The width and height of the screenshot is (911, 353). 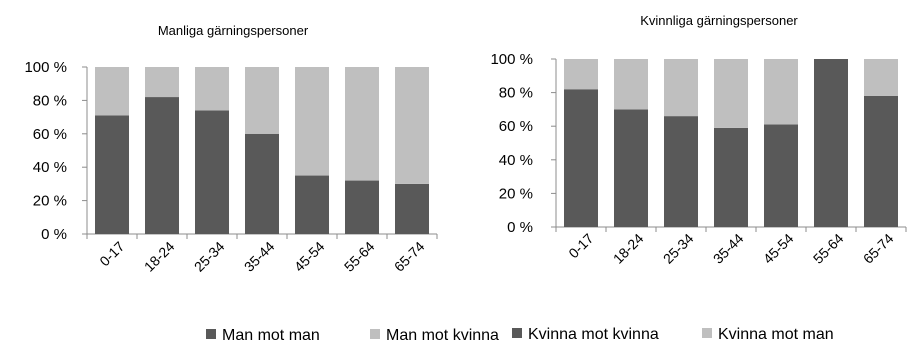 I want to click on legend-label: Kvinna mot kvinna, so click(x=593, y=334).